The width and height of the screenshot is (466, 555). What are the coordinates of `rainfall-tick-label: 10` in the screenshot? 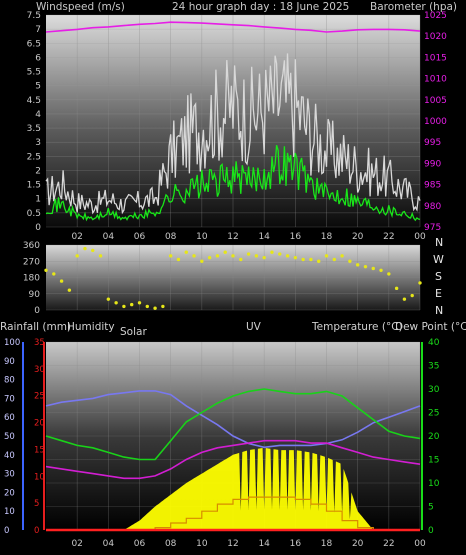 It's located at (39, 477).